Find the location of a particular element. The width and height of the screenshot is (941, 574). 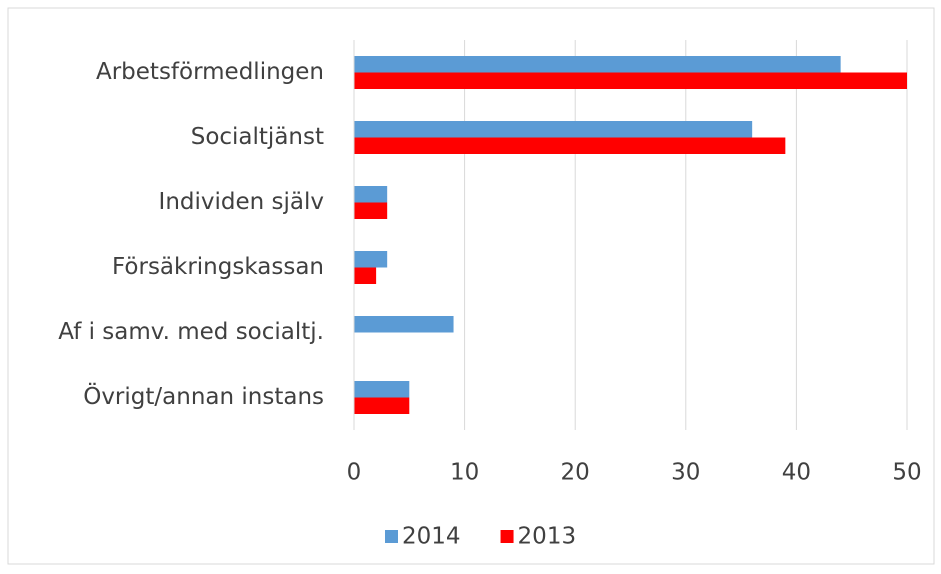

y-tick-label: Af i samv. med socialtj. is located at coordinates (191, 332).